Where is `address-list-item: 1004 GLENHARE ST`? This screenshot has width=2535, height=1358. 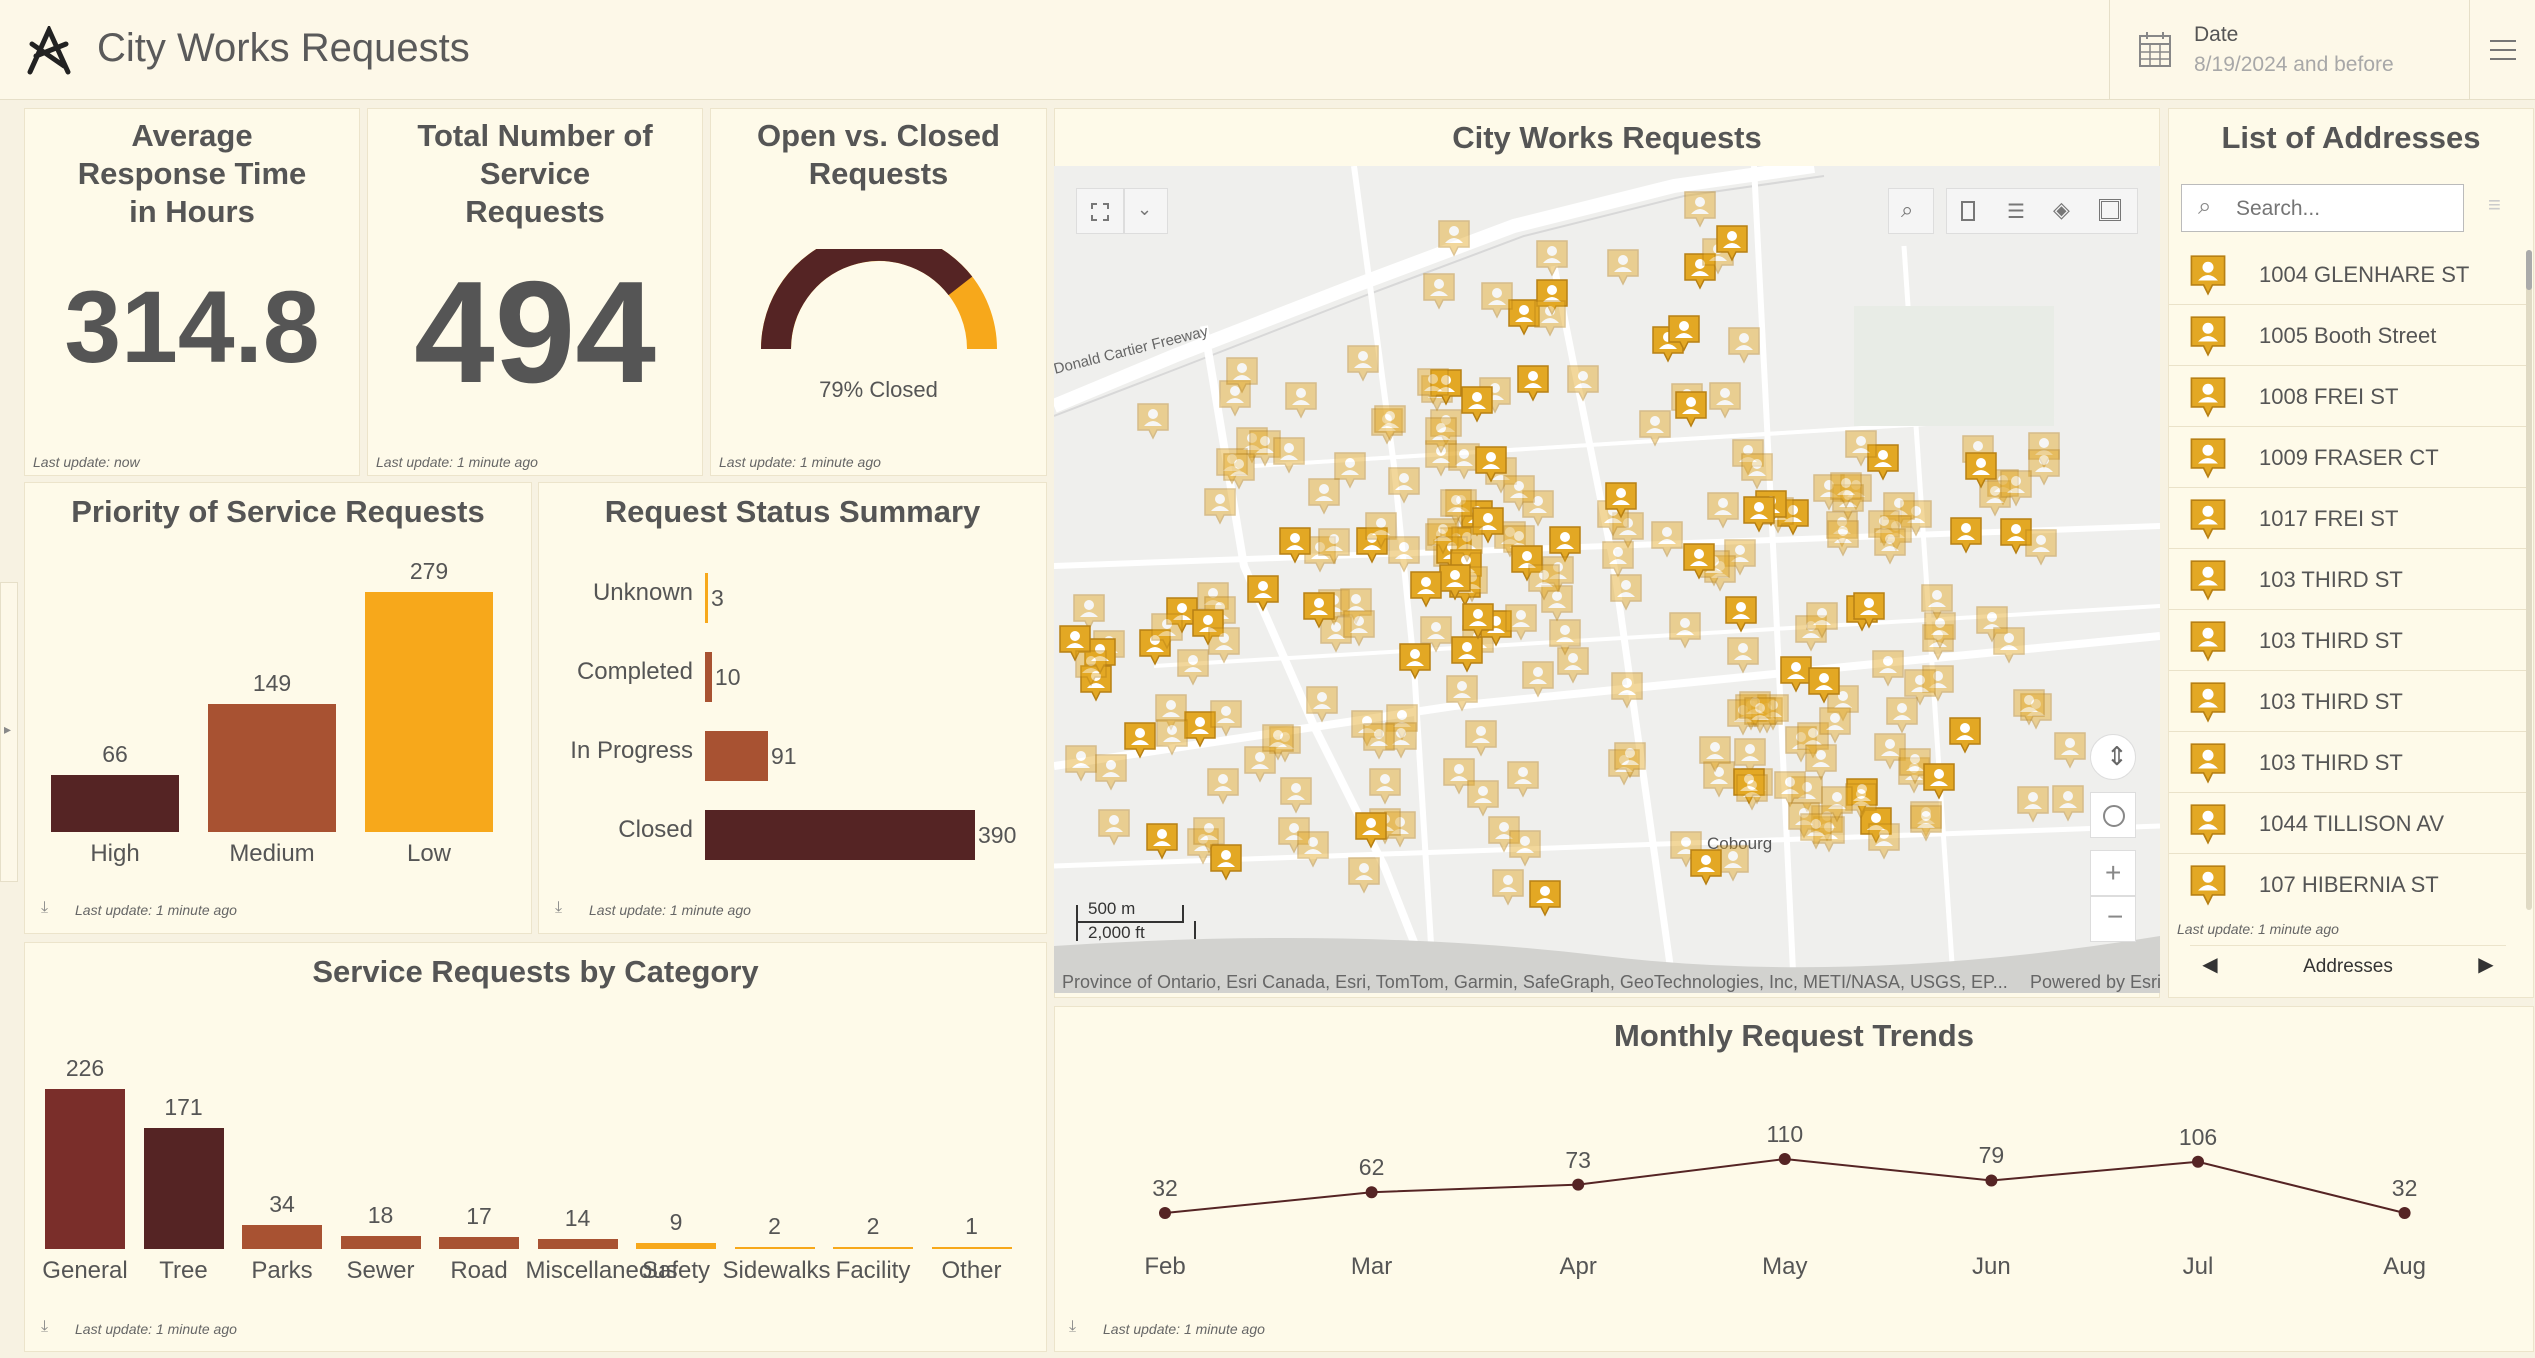
address-list-item: 1004 GLENHARE ST is located at coordinates (2348, 274).